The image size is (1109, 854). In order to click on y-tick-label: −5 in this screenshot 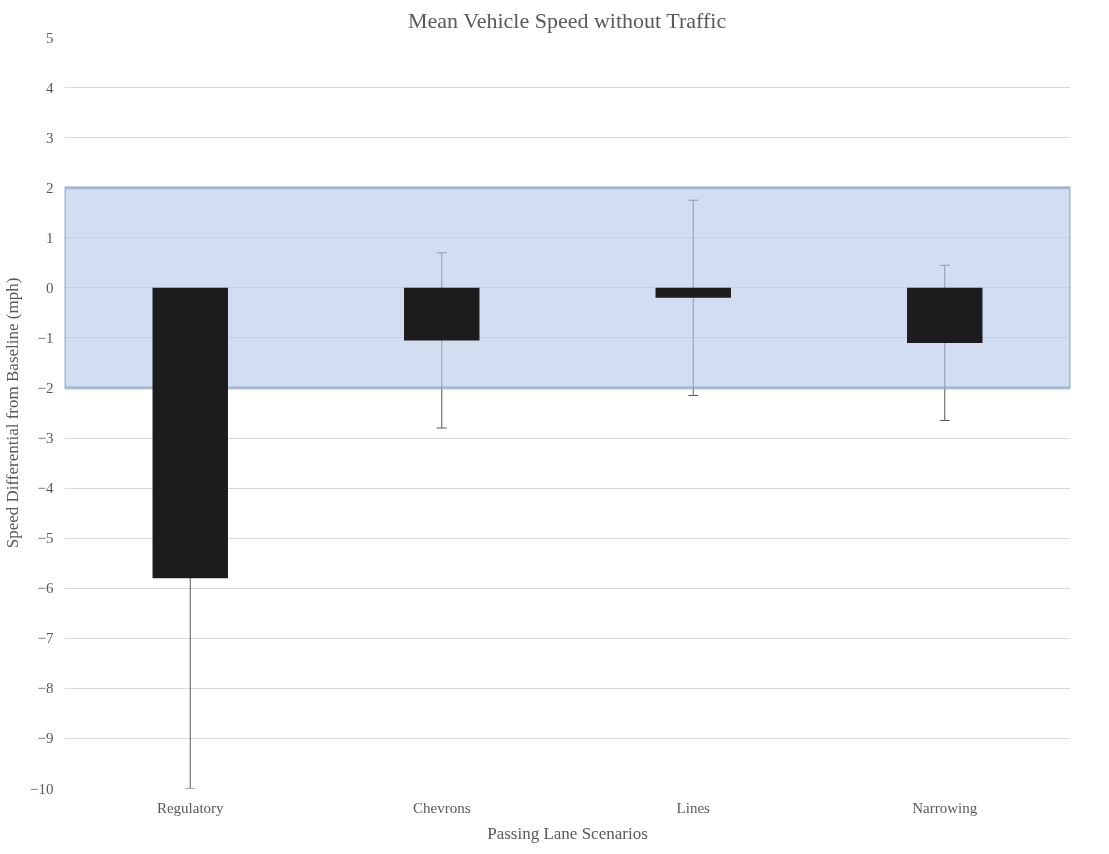, I will do `click(45, 538)`.